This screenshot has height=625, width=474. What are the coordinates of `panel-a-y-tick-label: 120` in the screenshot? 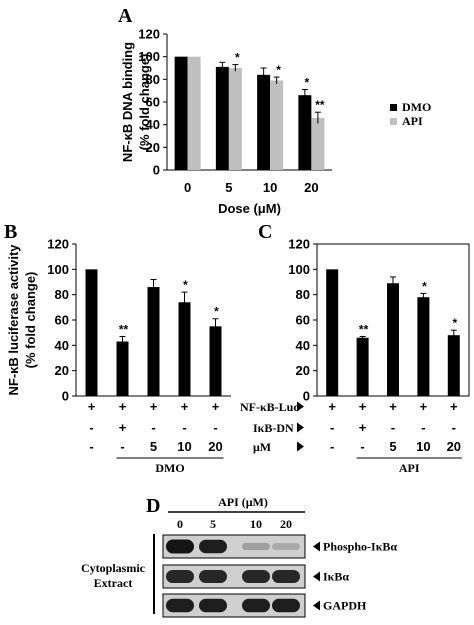 It's located at (149, 34).